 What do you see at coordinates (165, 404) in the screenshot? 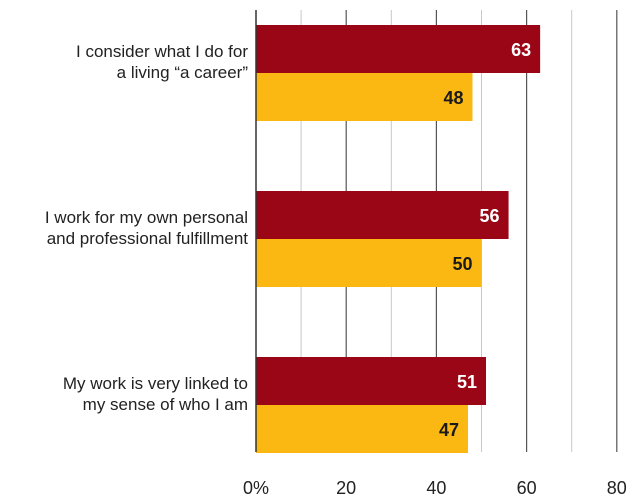
I see `category-label-identity-line-2: my sense of who I am` at bounding box center [165, 404].